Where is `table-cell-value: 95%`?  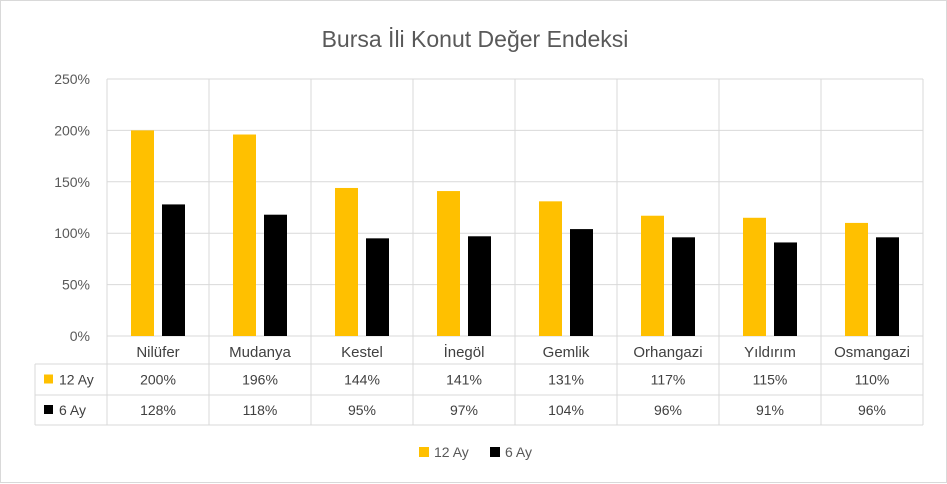 table-cell-value: 95% is located at coordinates (362, 410).